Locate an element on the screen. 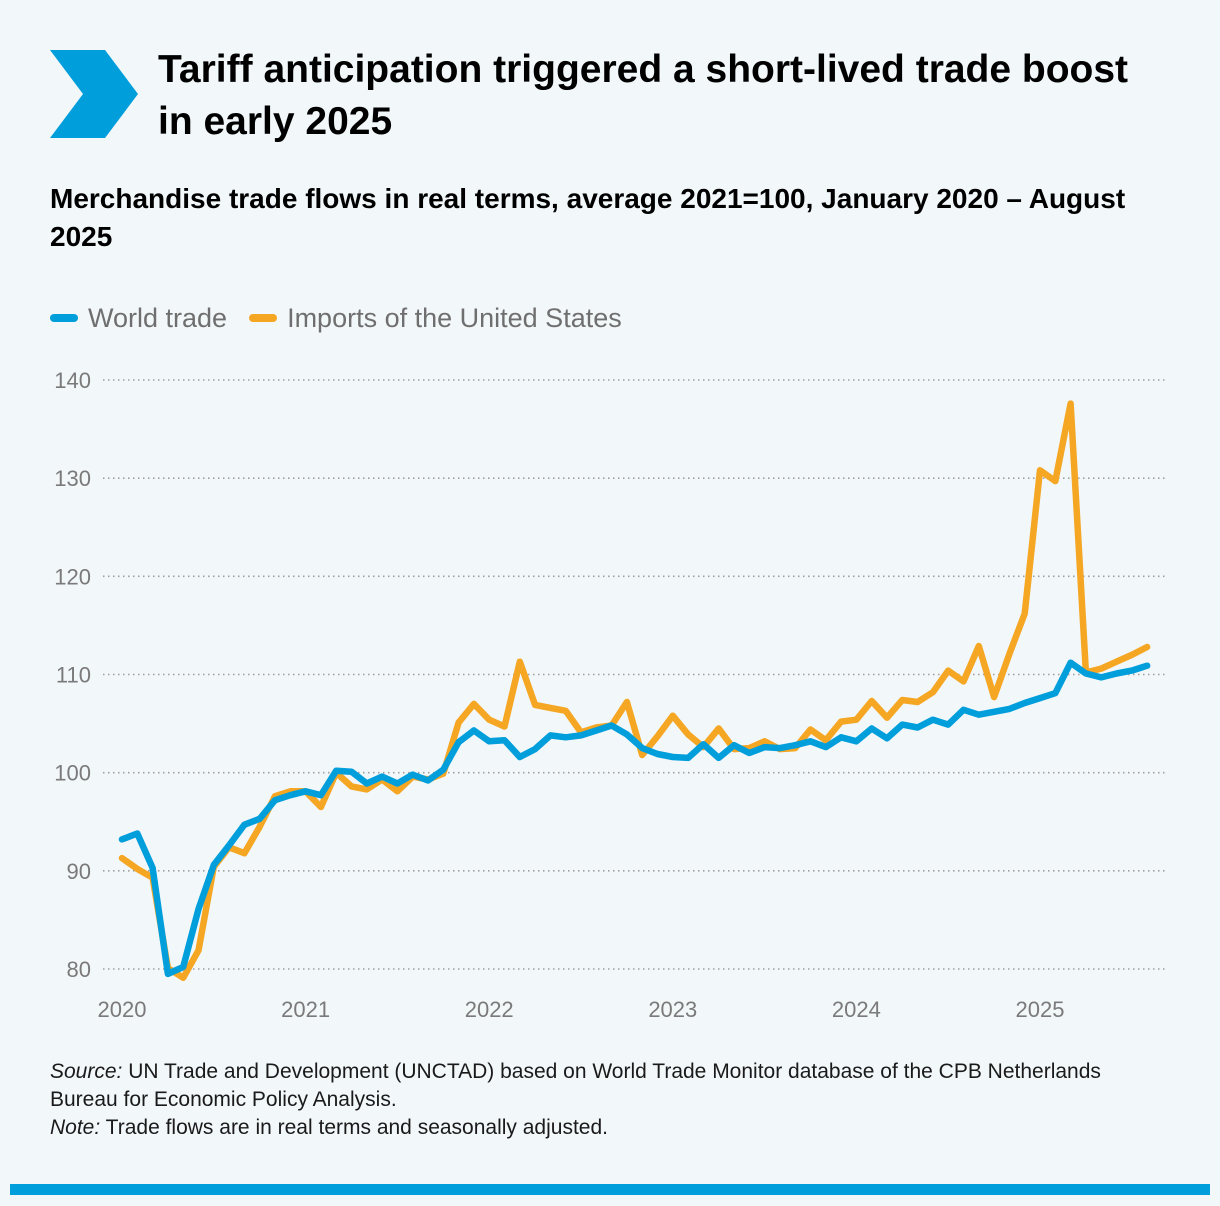 This screenshot has height=1206, width=1220. chart-legend: World trade Imports of the United States is located at coordinates (347, 318).